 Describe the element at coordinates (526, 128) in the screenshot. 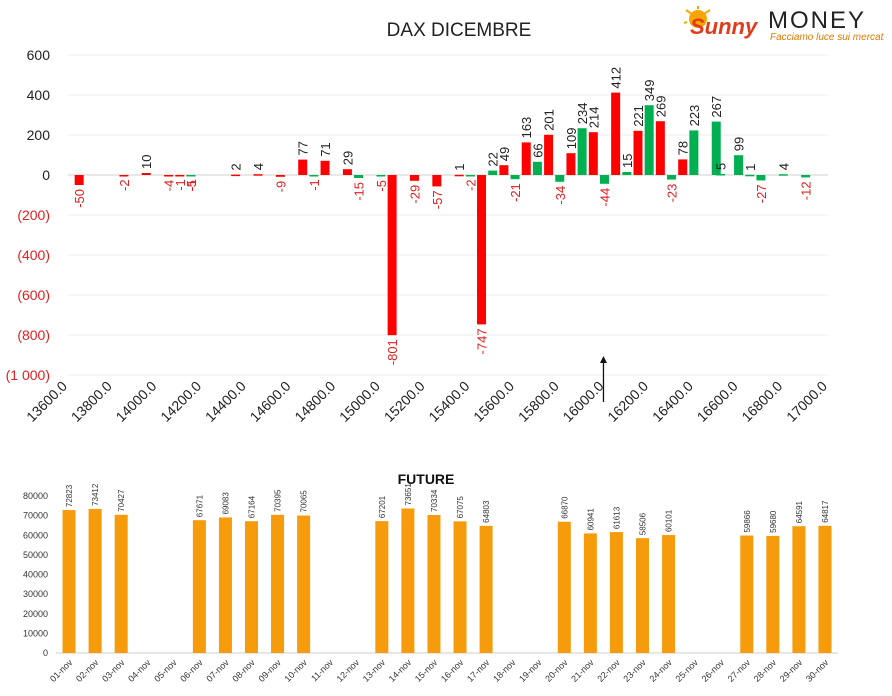

I see `data-label: 163` at that location.